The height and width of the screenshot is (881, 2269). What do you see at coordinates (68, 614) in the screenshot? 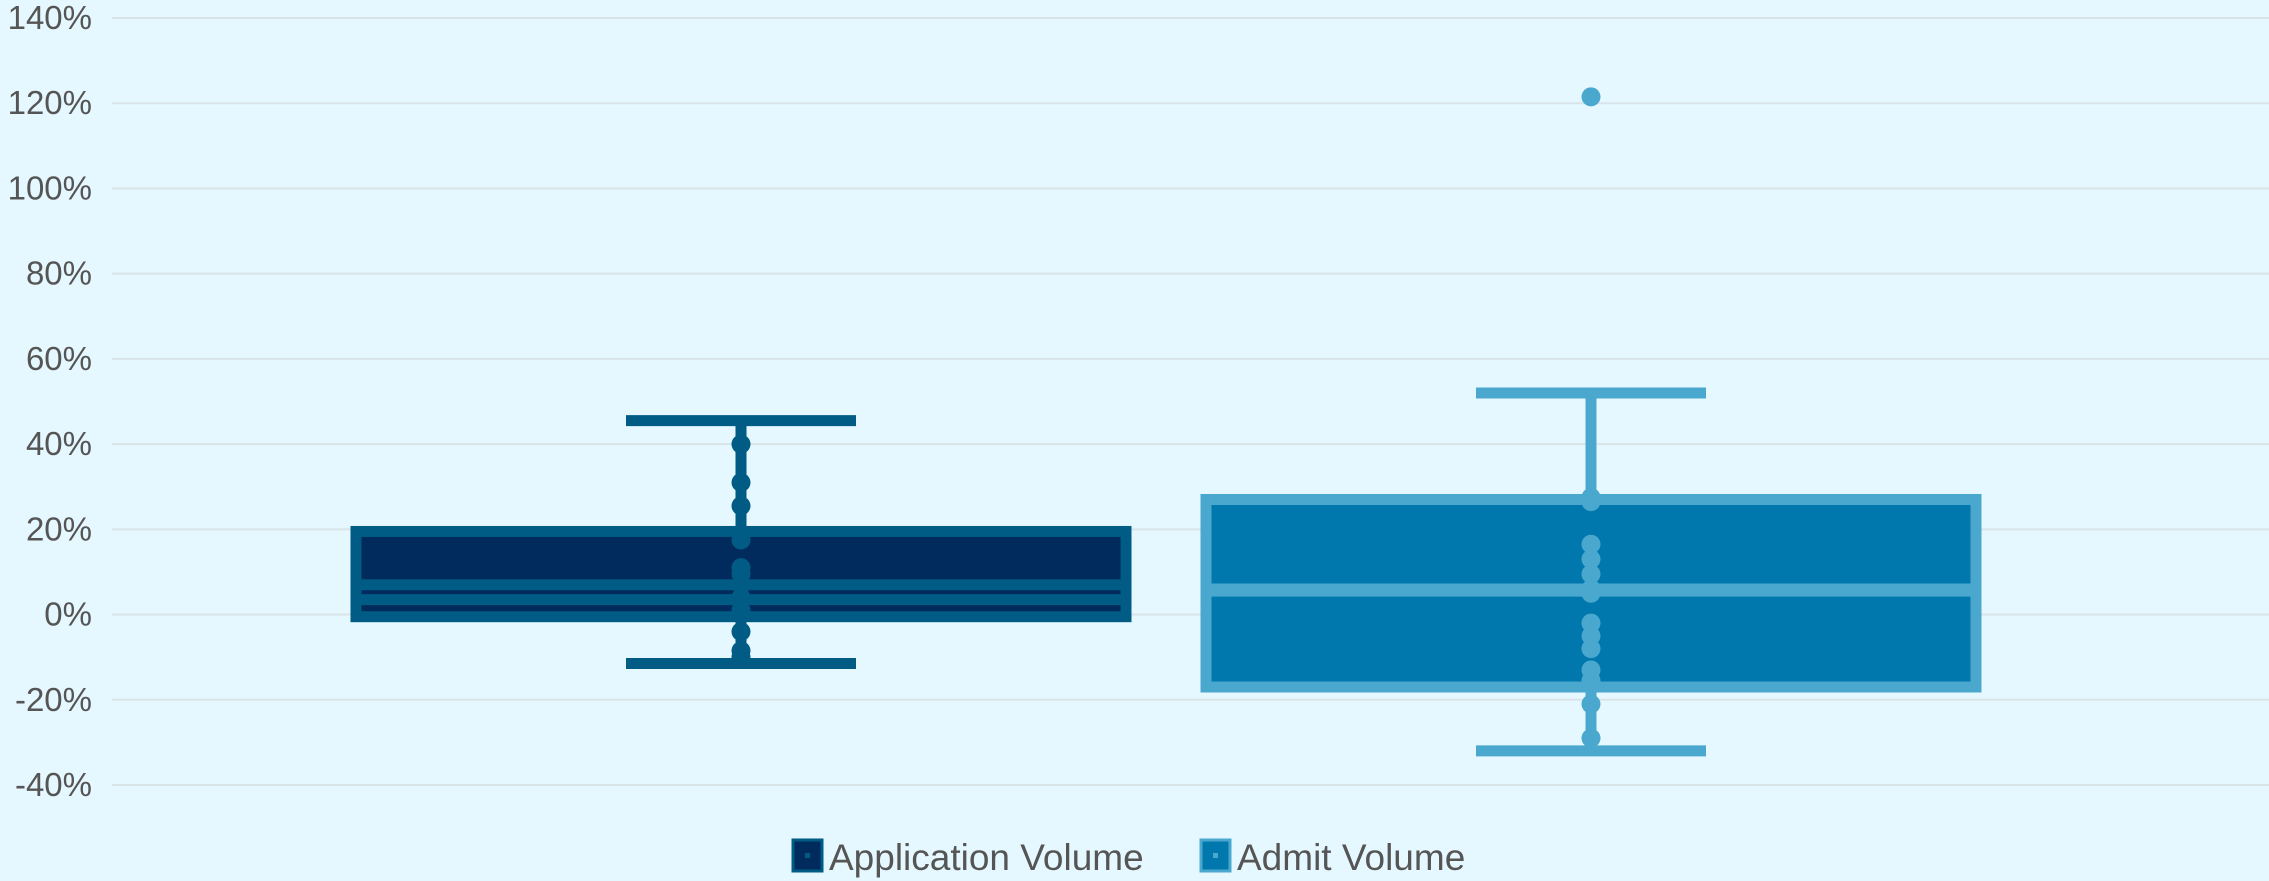
I see `y-tick-label: 0%` at bounding box center [68, 614].